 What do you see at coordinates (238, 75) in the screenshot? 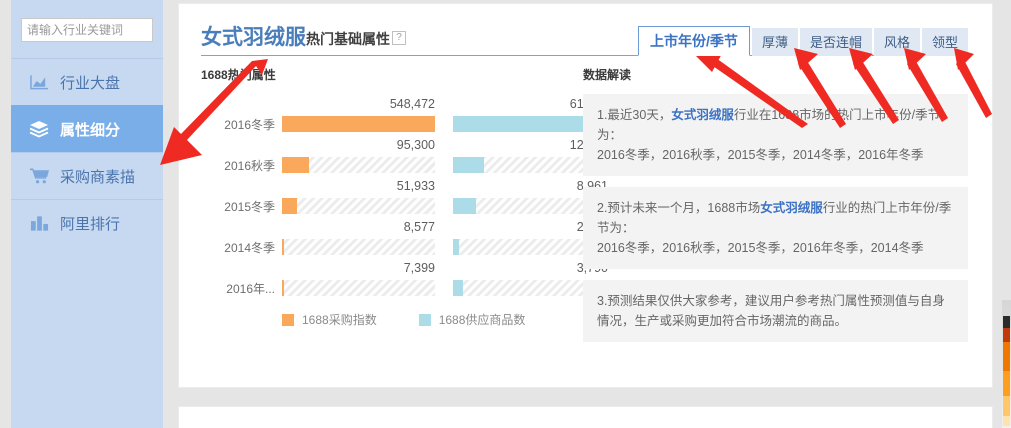
I see `chart-title: 1688热门属性` at bounding box center [238, 75].